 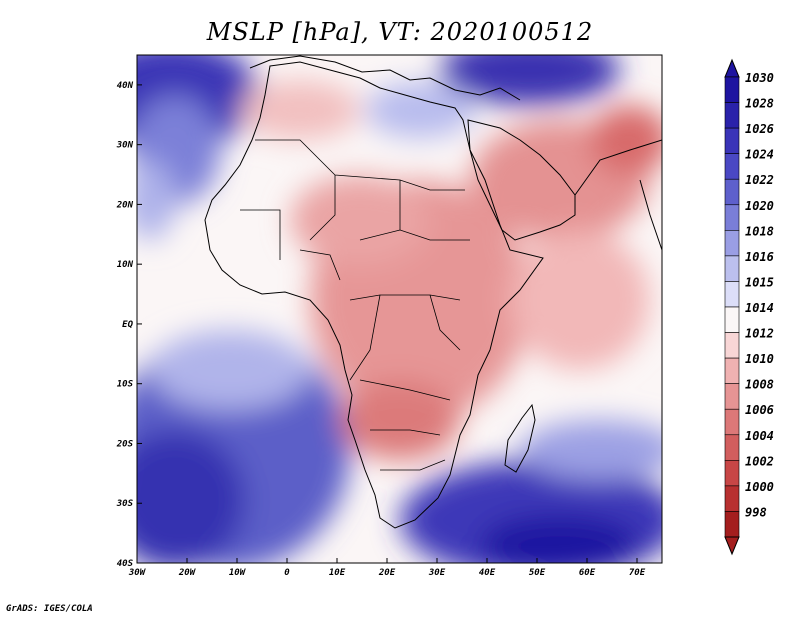 What do you see at coordinates (591, 450) in the screenshot?
I see `indian-ocean-fringe` at bounding box center [591, 450].